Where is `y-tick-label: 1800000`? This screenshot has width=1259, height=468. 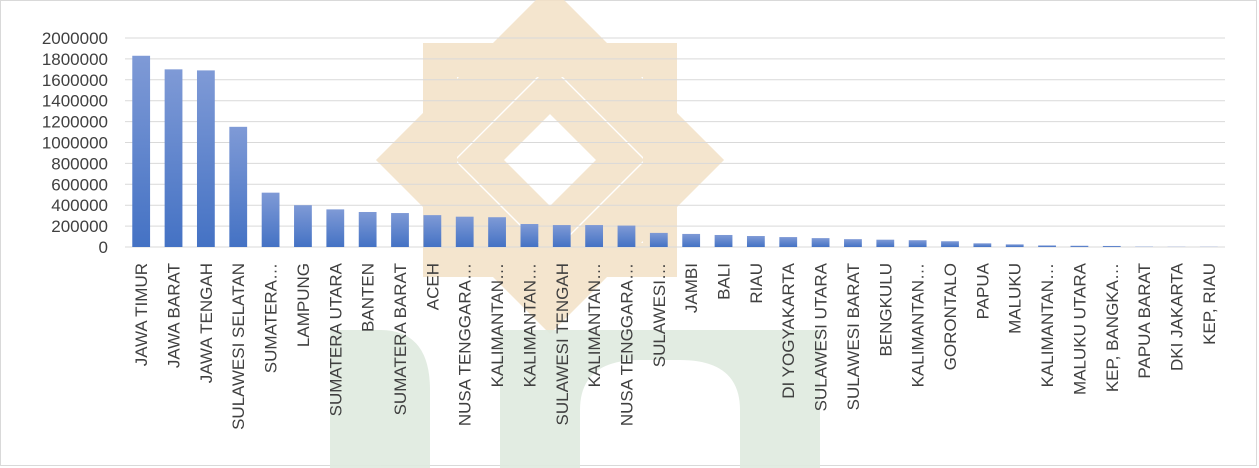
y-tick-label: 1800000 is located at coordinates (75, 59).